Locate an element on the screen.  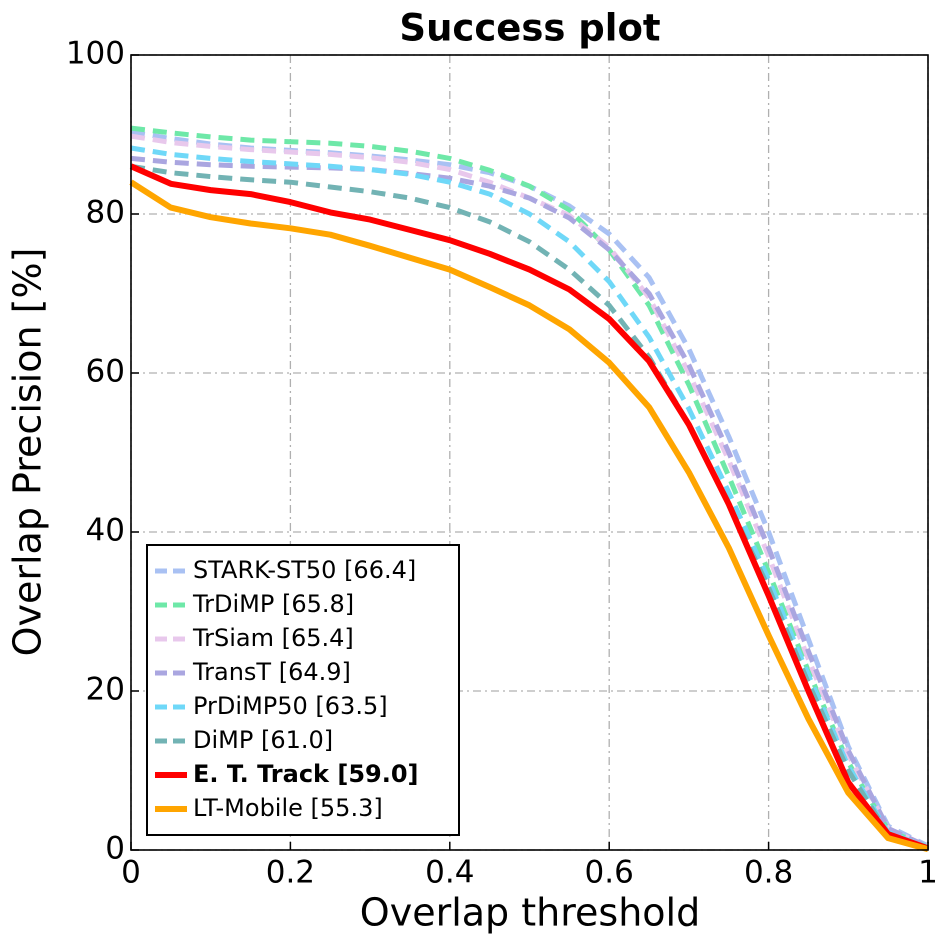
chart-title: Success plot is located at coordinates (529, 28).